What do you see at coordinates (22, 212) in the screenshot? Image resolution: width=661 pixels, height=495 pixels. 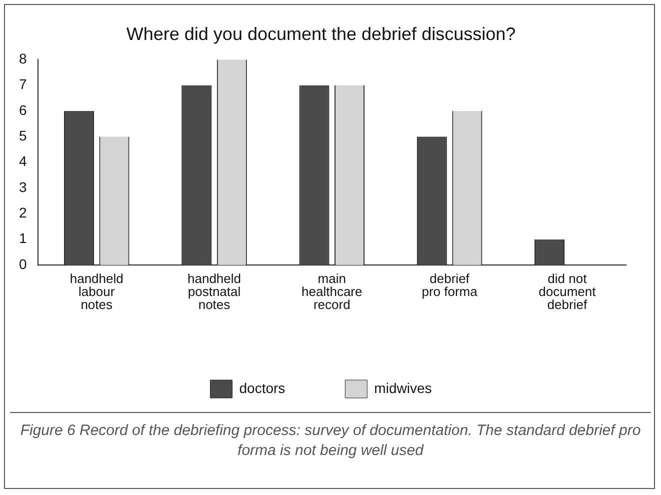 I see `y-tick-label: 2` at bounding box center [22, 212].